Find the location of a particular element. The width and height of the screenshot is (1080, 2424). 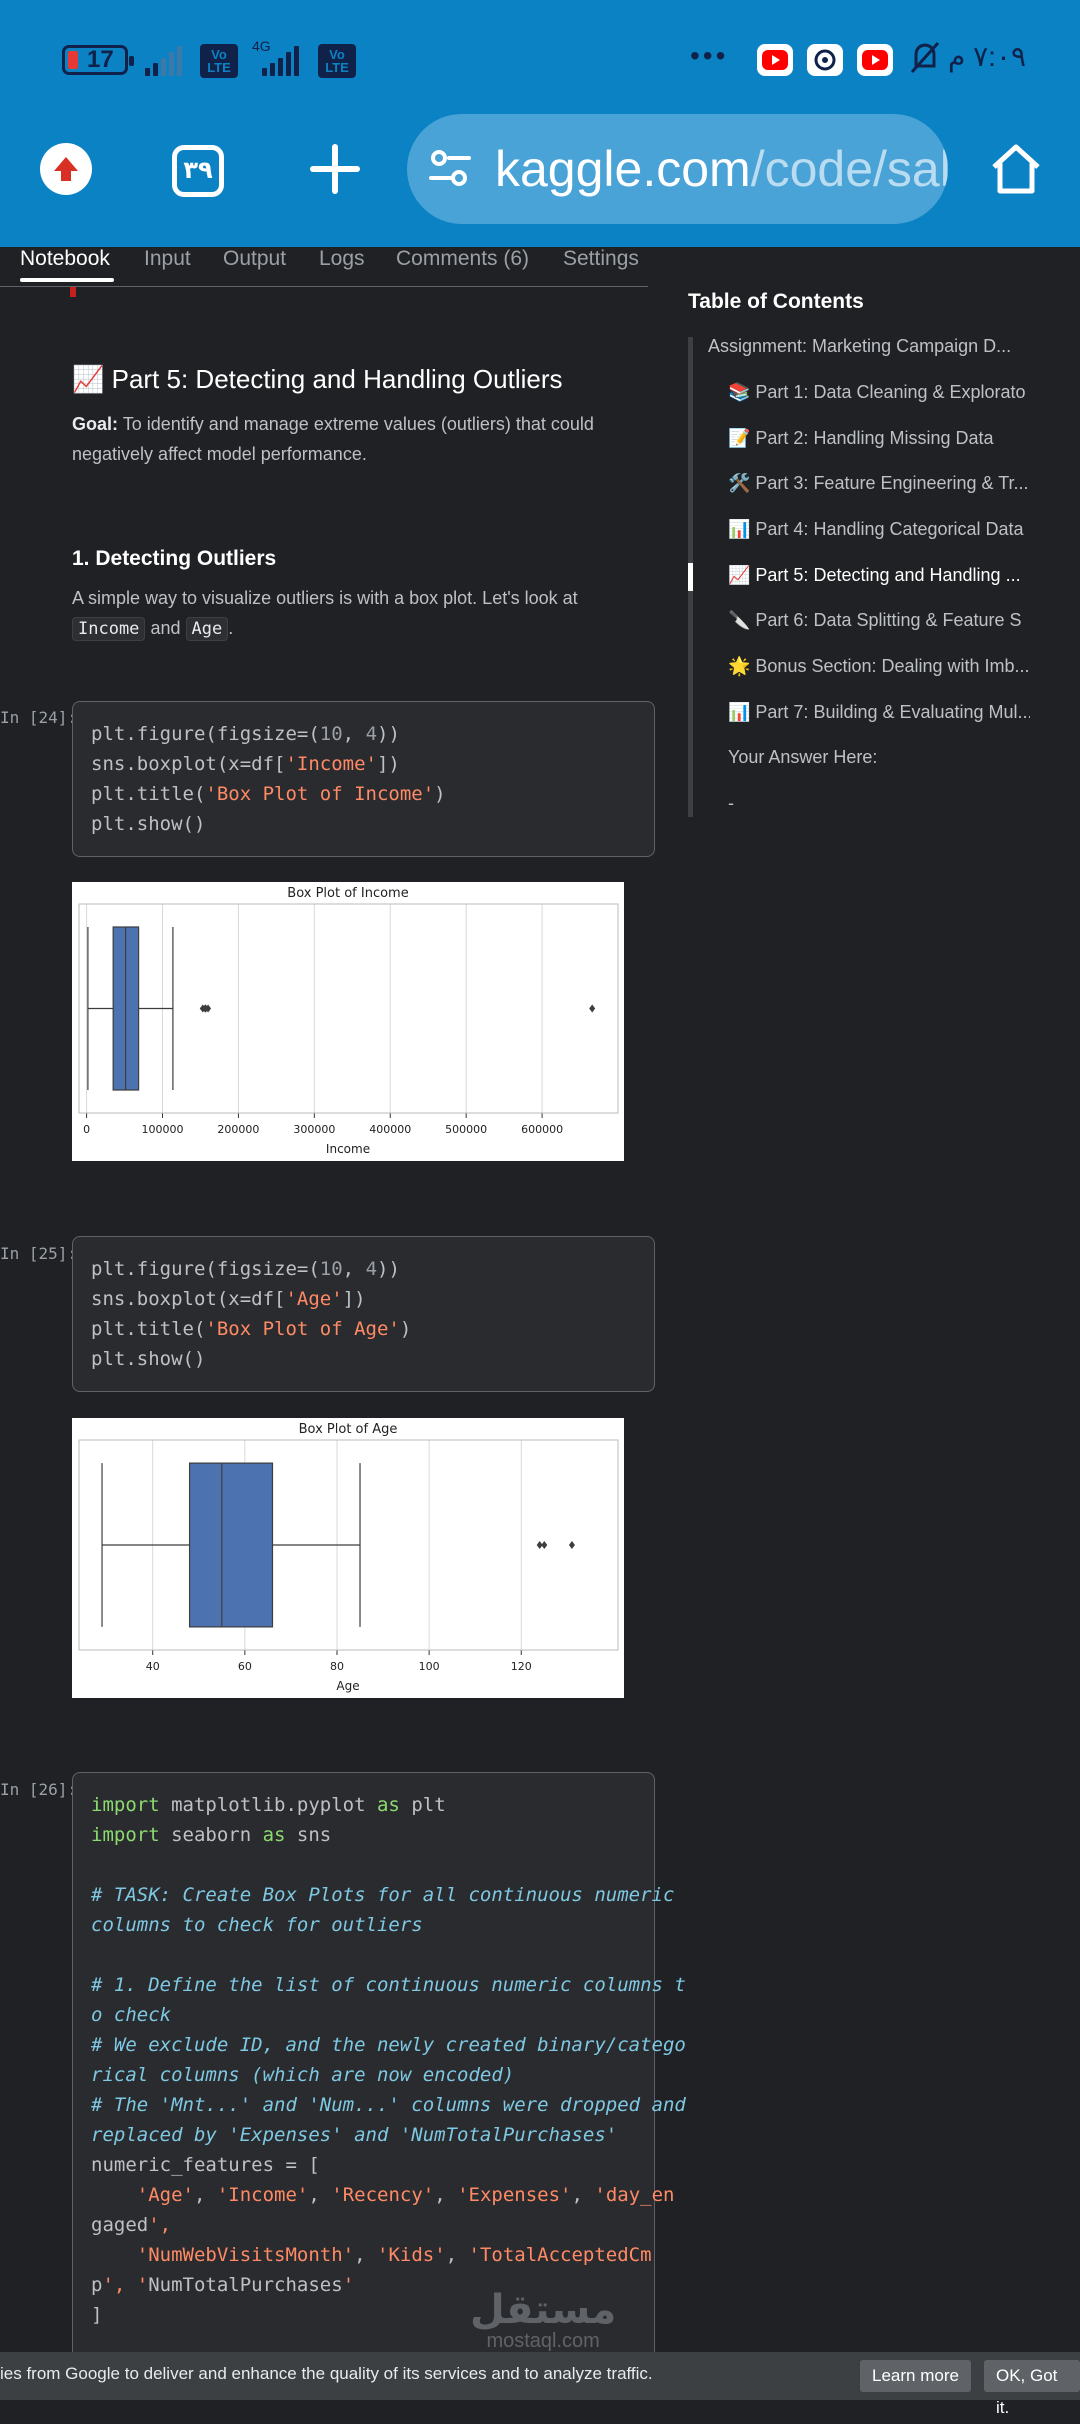

box is located at coordinates (231, 1545).